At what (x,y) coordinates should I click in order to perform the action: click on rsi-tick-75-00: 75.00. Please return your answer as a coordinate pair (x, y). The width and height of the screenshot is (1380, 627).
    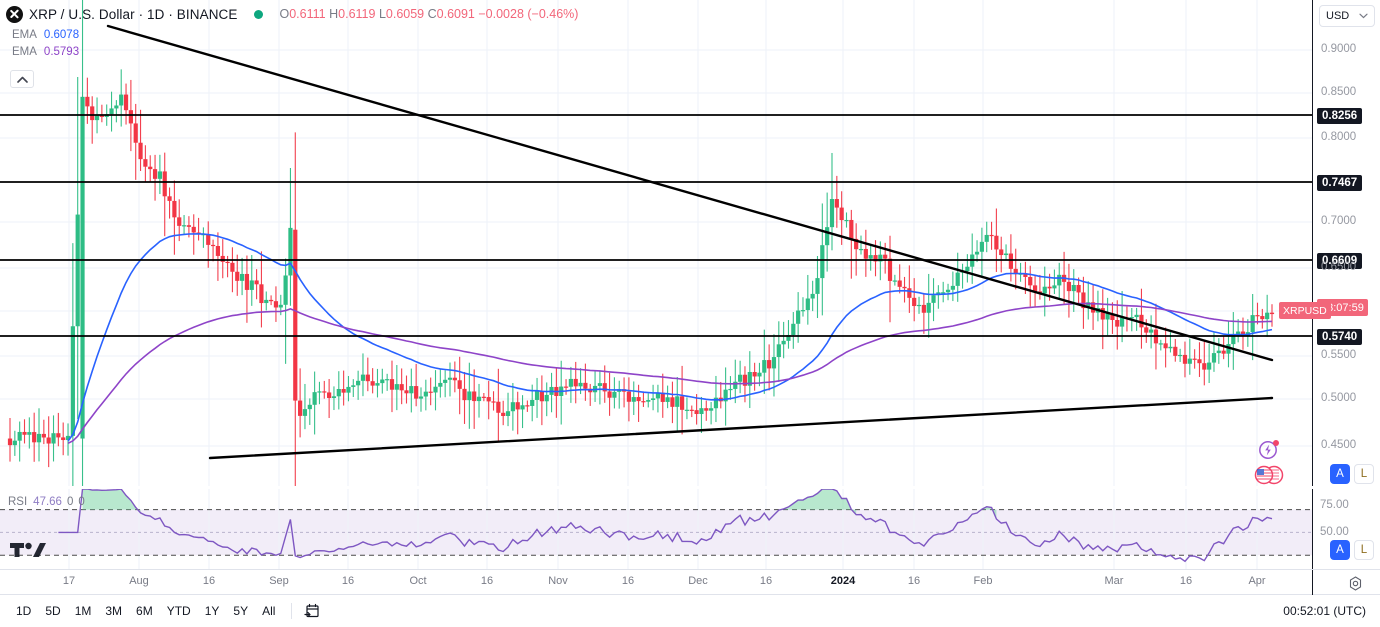
    Looking at the image, I should click on (1334, 505).